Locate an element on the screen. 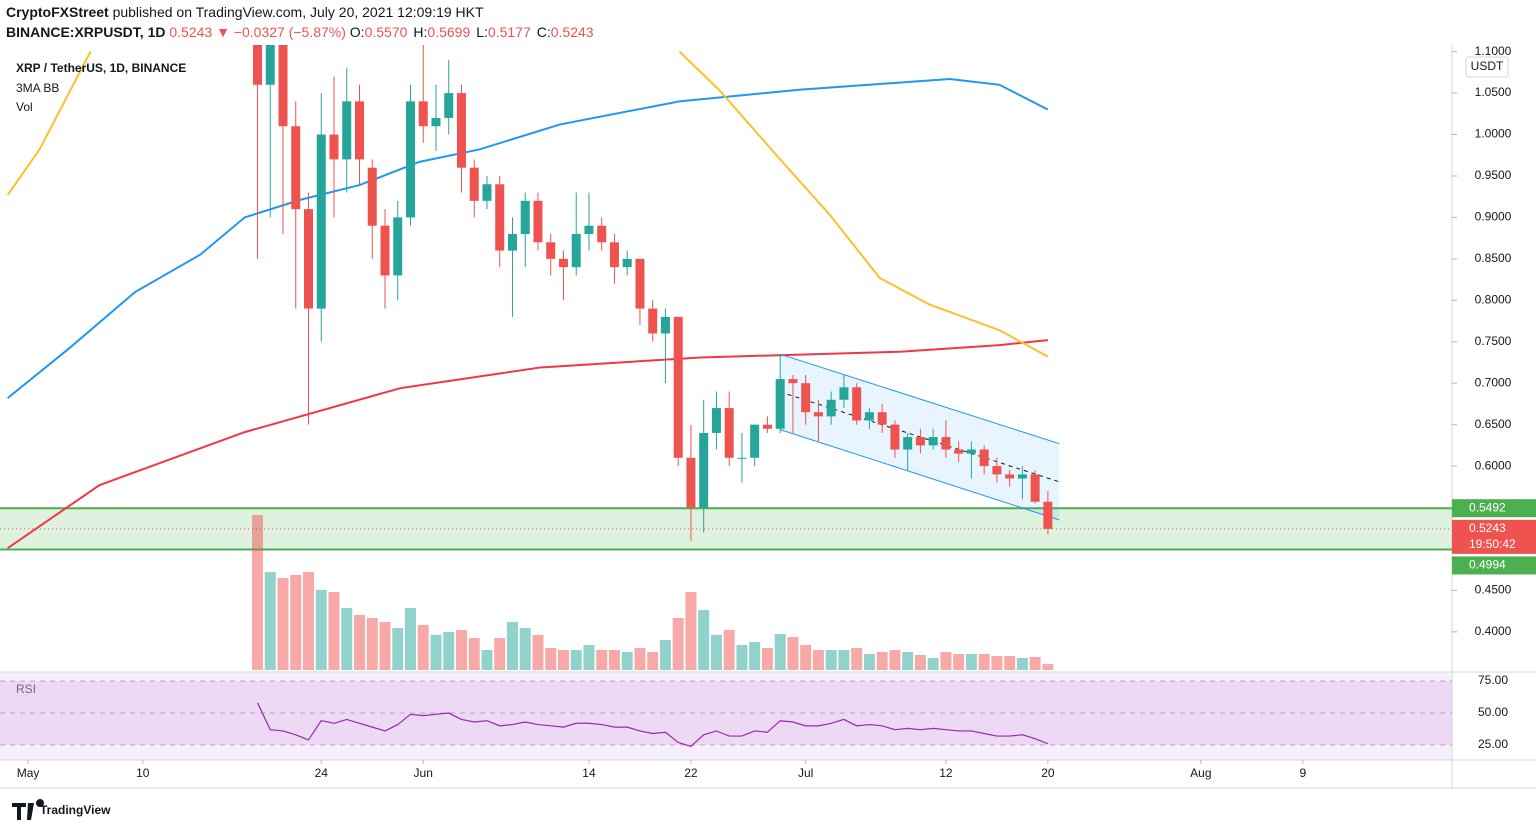 The image size is (1536, 832). rsi-tick-label: 50.00 is located at coordinates (1493, 712).